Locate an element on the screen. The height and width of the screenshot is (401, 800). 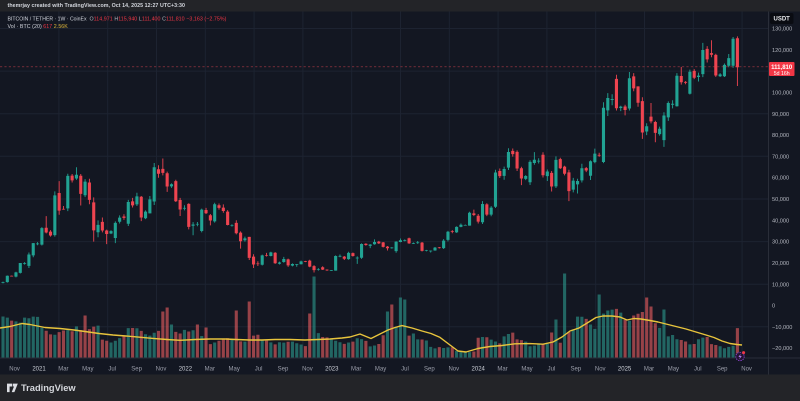
svg-text: 40,000 is located at coordinates (780, 221).